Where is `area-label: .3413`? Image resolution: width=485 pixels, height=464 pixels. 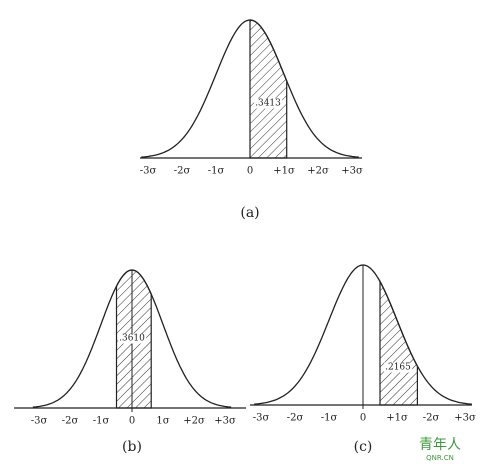
area-label: .3413 is located at coordinates (268, 104).